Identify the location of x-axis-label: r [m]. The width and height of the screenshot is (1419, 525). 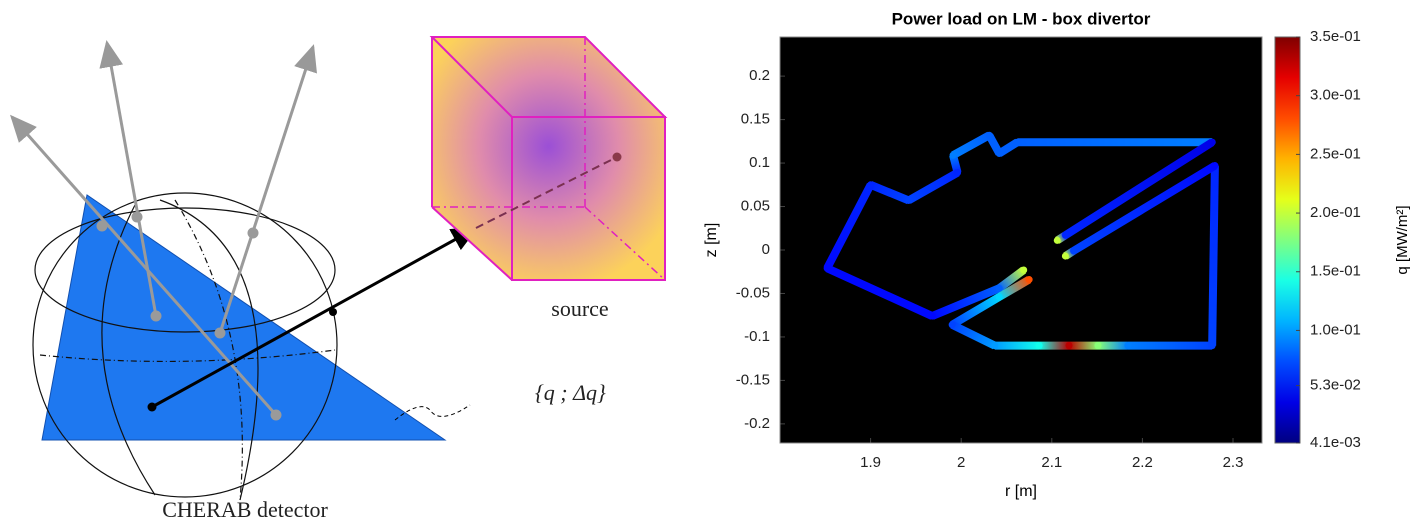
(1021, 491).